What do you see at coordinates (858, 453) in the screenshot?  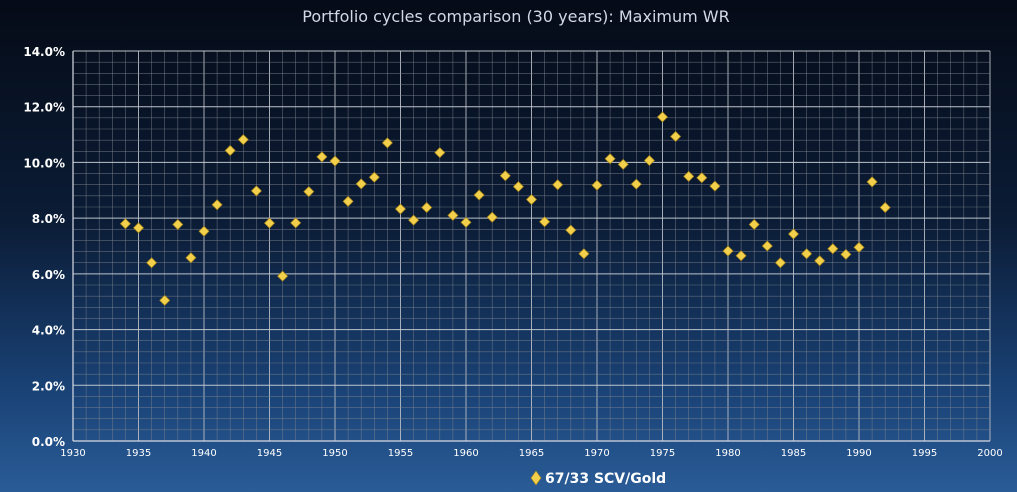 I see `x-tick-label: 1990` at bounding box center [858, 453].